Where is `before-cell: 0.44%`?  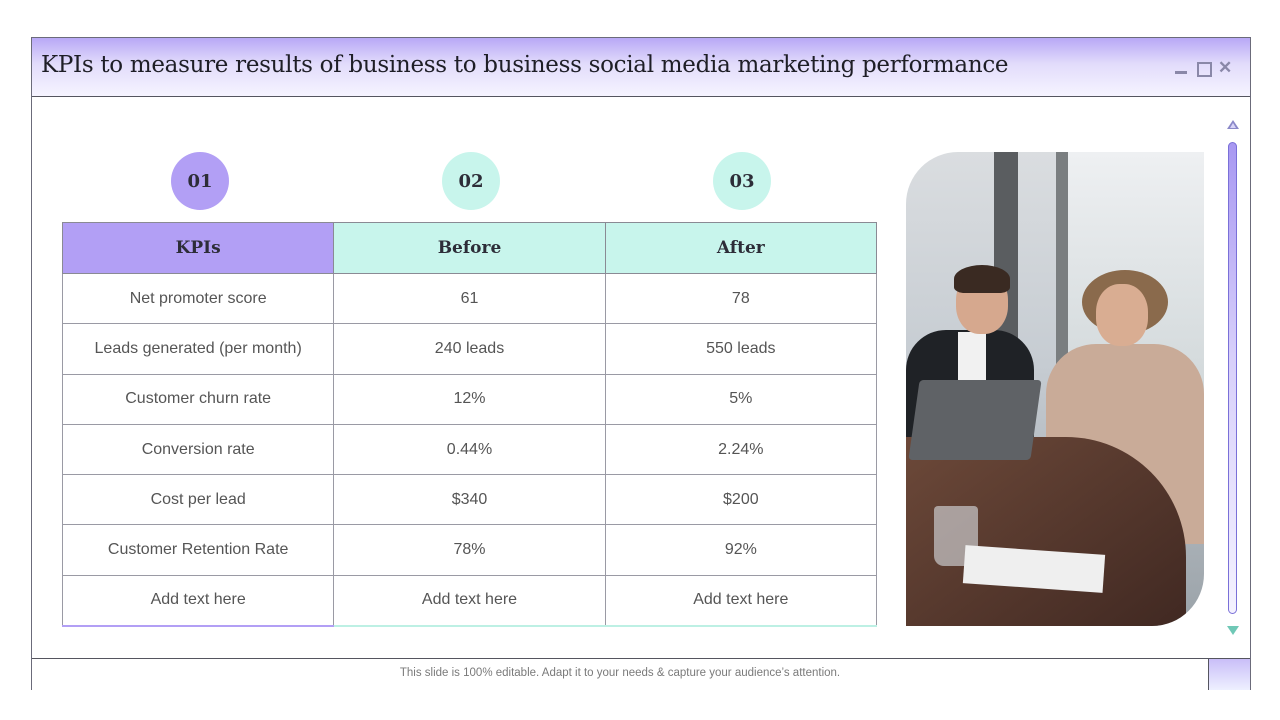
before-cell: 0.44% is located at coordinates (469, 449).